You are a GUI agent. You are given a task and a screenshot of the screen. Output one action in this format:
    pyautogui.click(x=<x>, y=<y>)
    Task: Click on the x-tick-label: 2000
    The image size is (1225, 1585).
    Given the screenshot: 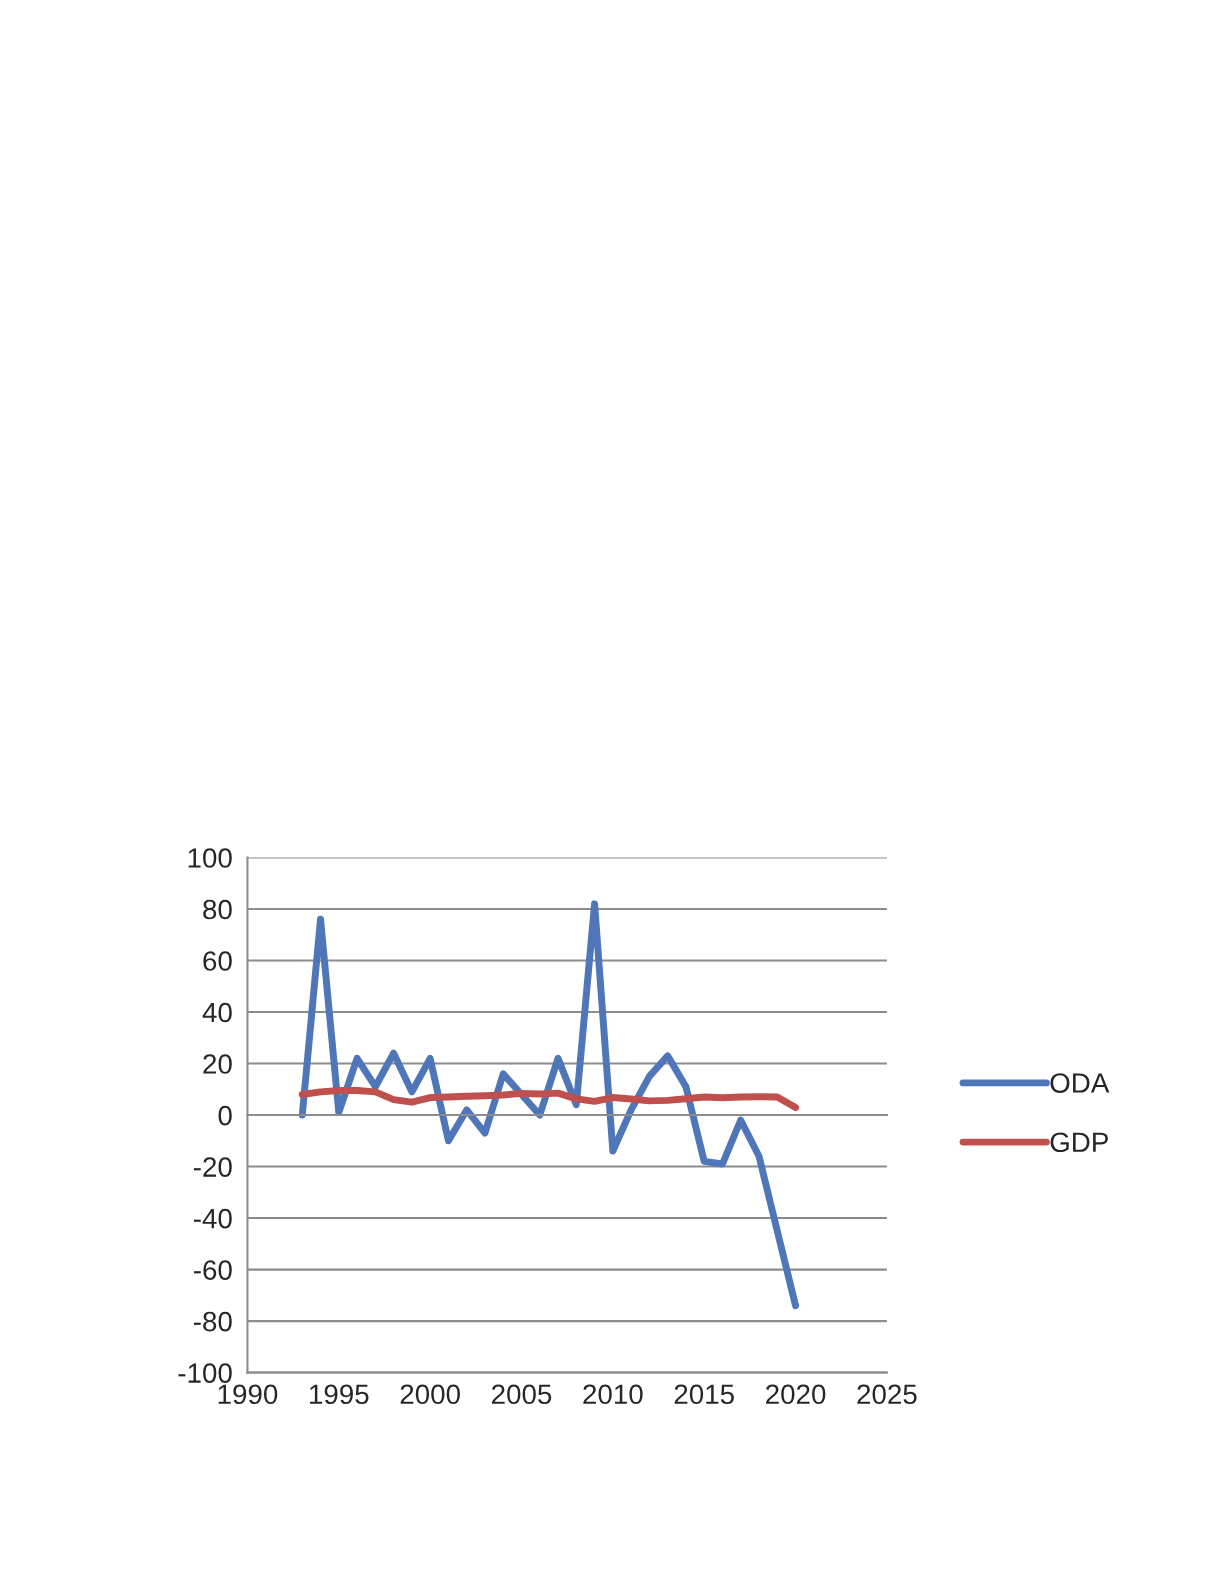 What is the action you would take?
    pyautogui.click(x=430, y=1394)
    